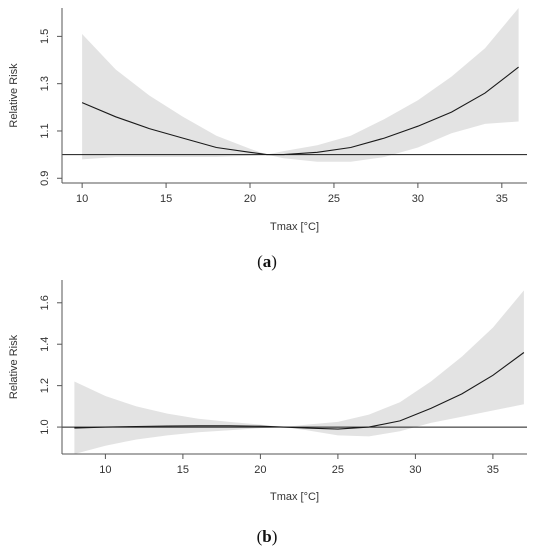 The height and width of the screenshot is (550, 538). What do you see at coordinates (45, 83) in the screenshot?
I see `y-tick-label-1-3: 1.3` at bounding box center [45, 83].